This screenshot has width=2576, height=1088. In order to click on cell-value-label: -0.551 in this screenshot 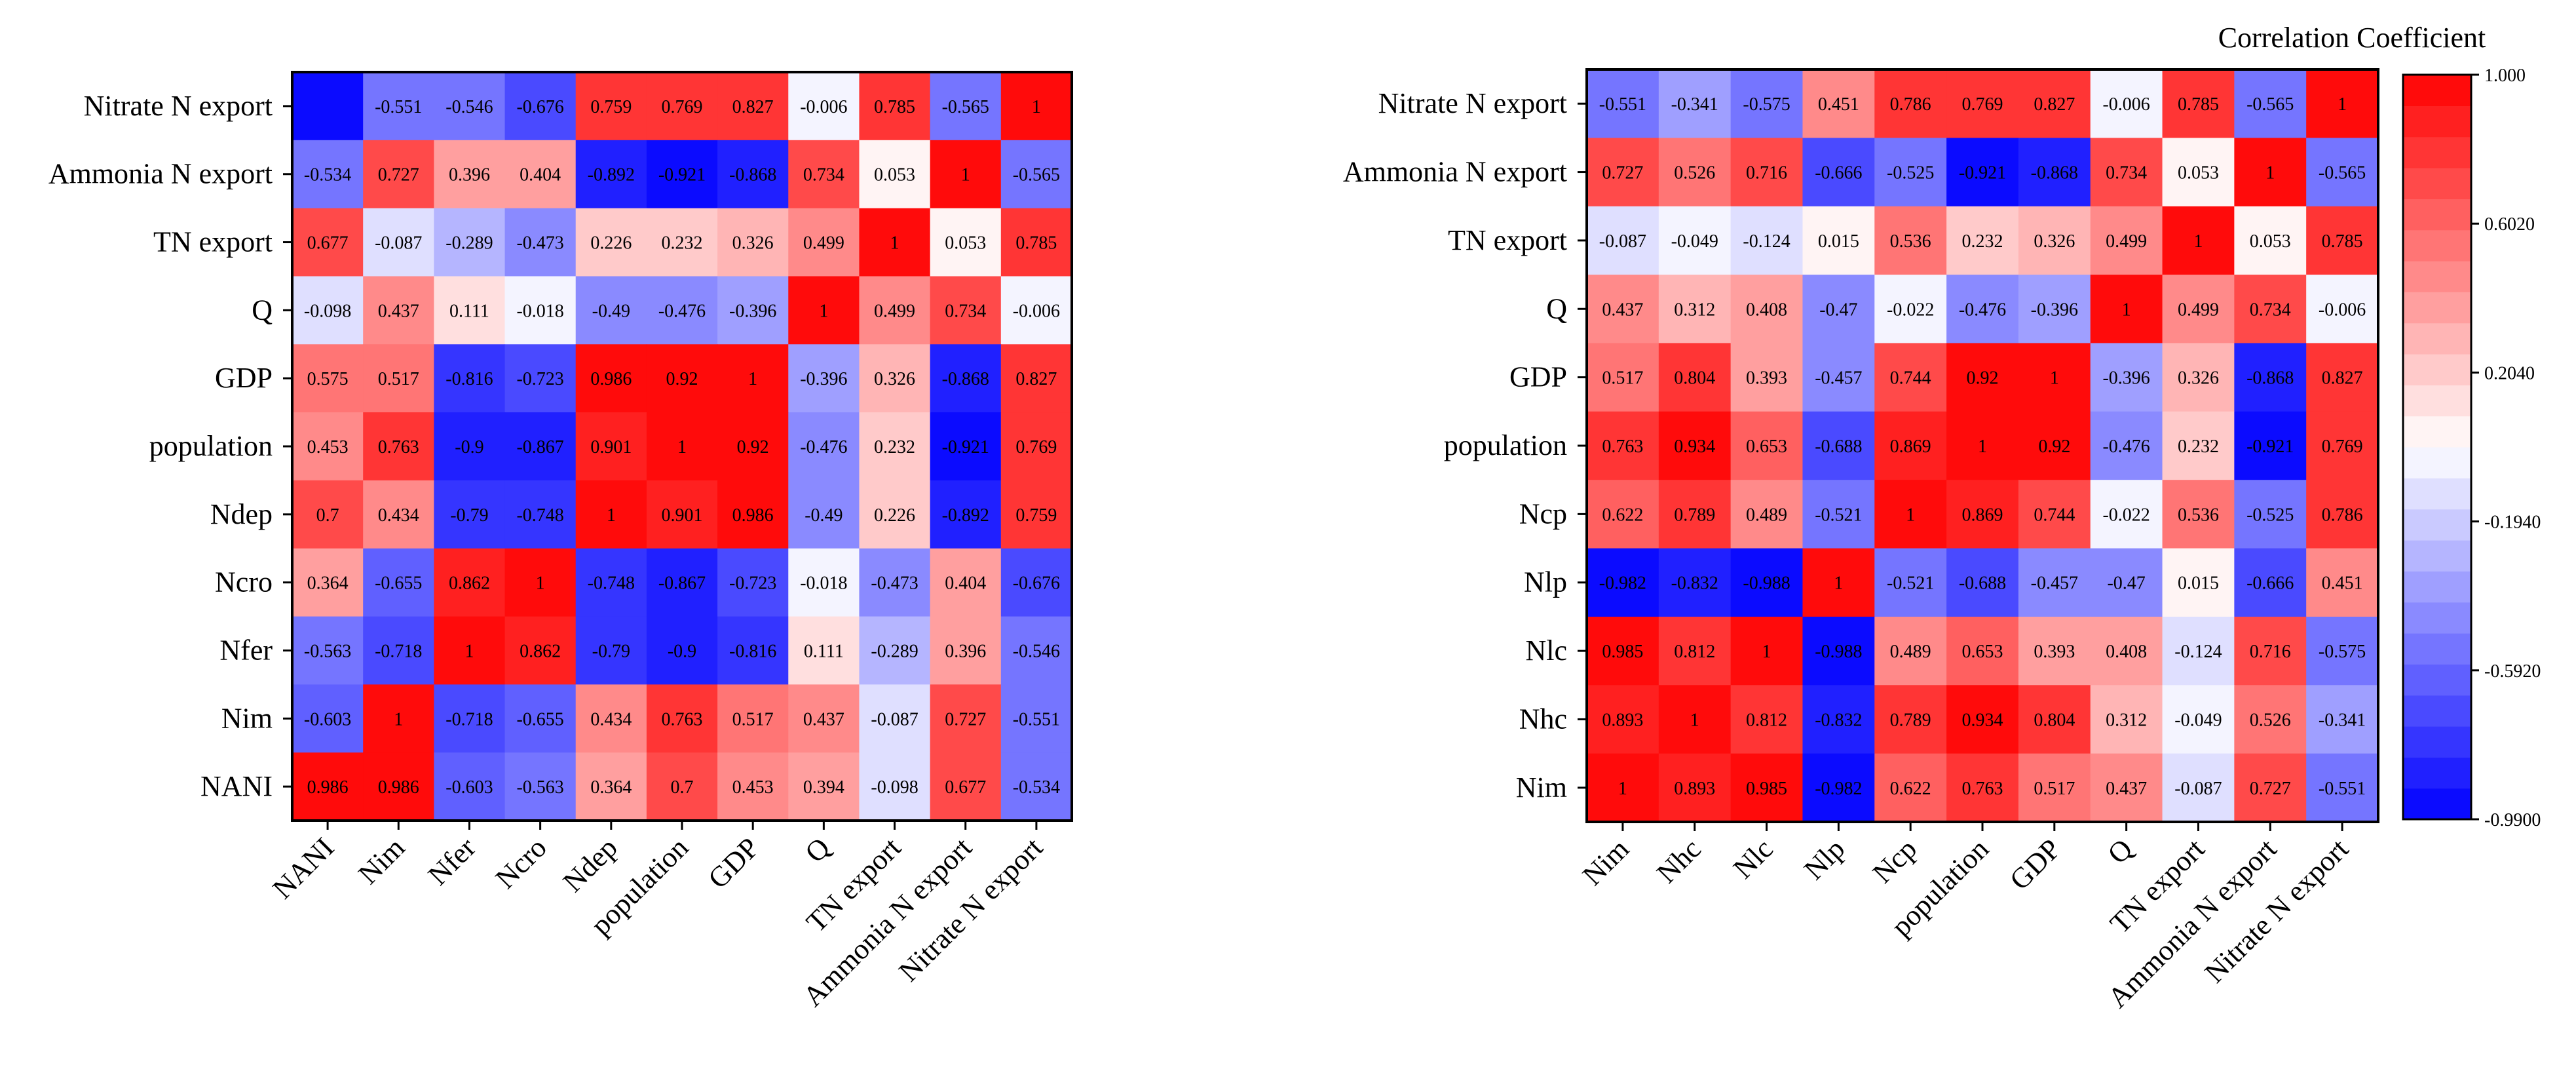, I will do `click(1623, 104)`.